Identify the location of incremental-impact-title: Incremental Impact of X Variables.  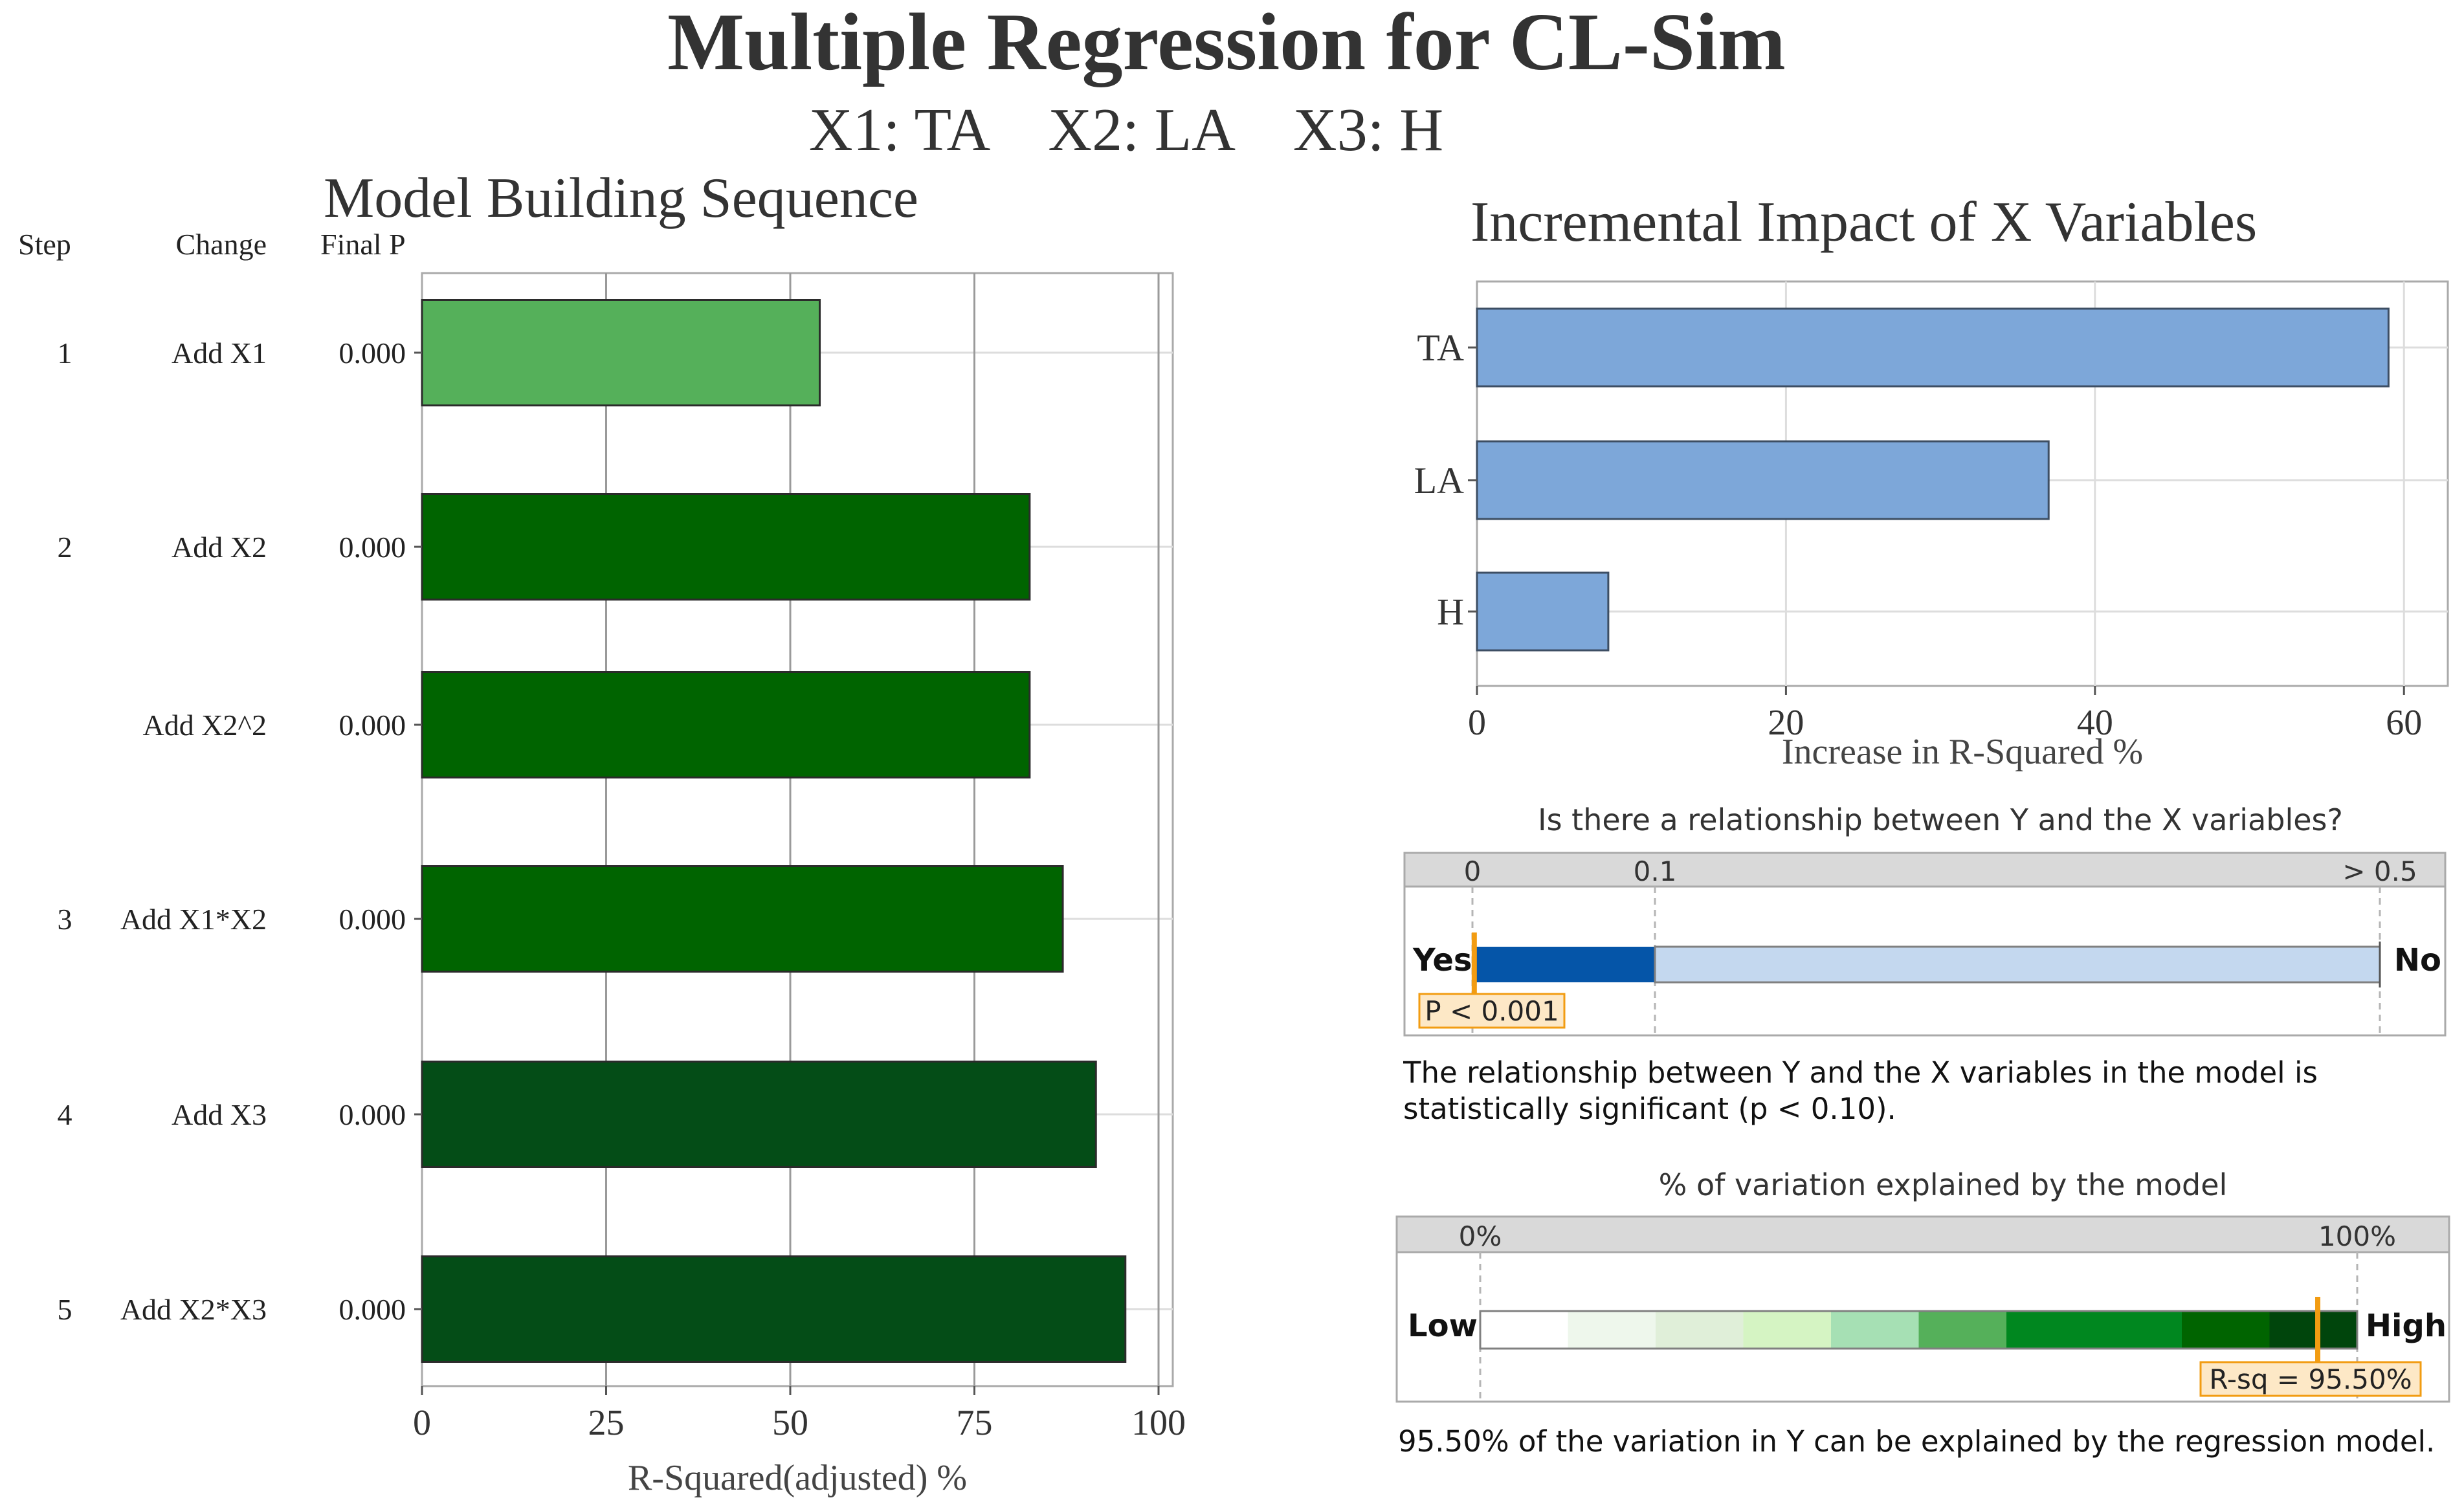
(1864, 223).